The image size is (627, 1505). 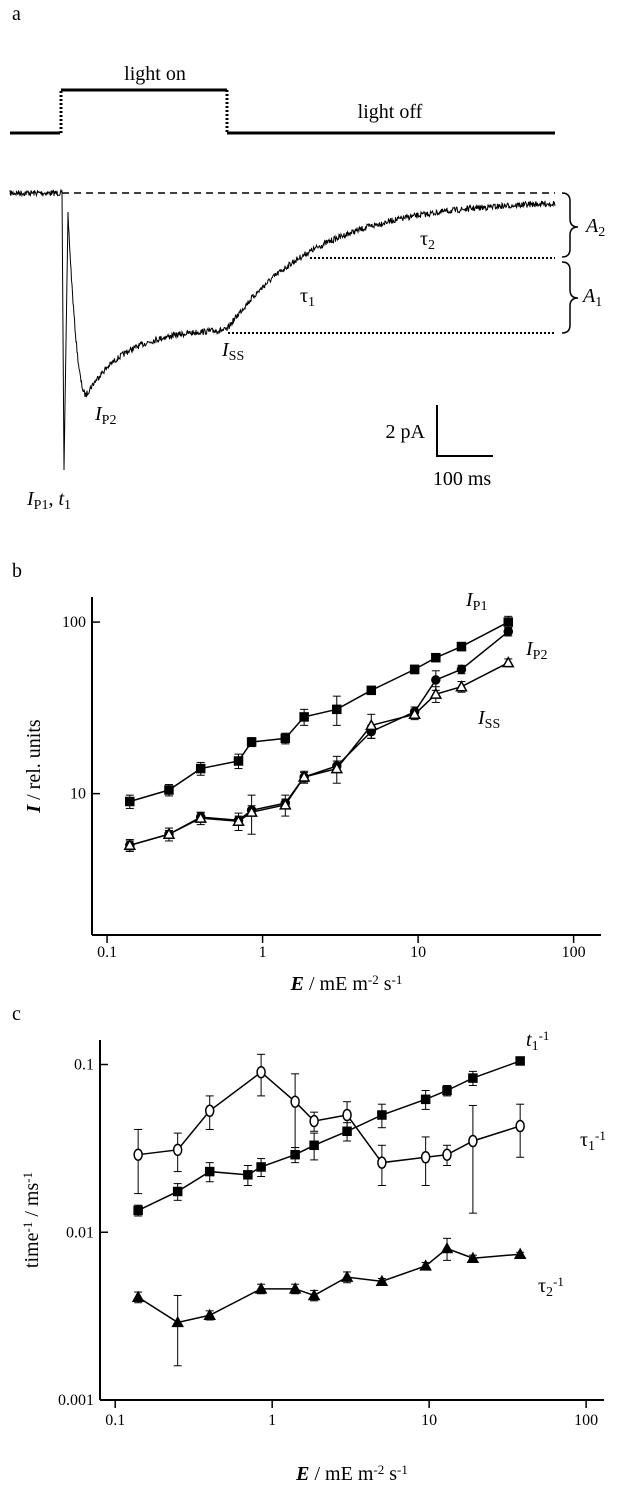 What do you see at coordinates (16, 14) in the screenshot?
I see `panel-label: a` at bounding box center [16, 14].